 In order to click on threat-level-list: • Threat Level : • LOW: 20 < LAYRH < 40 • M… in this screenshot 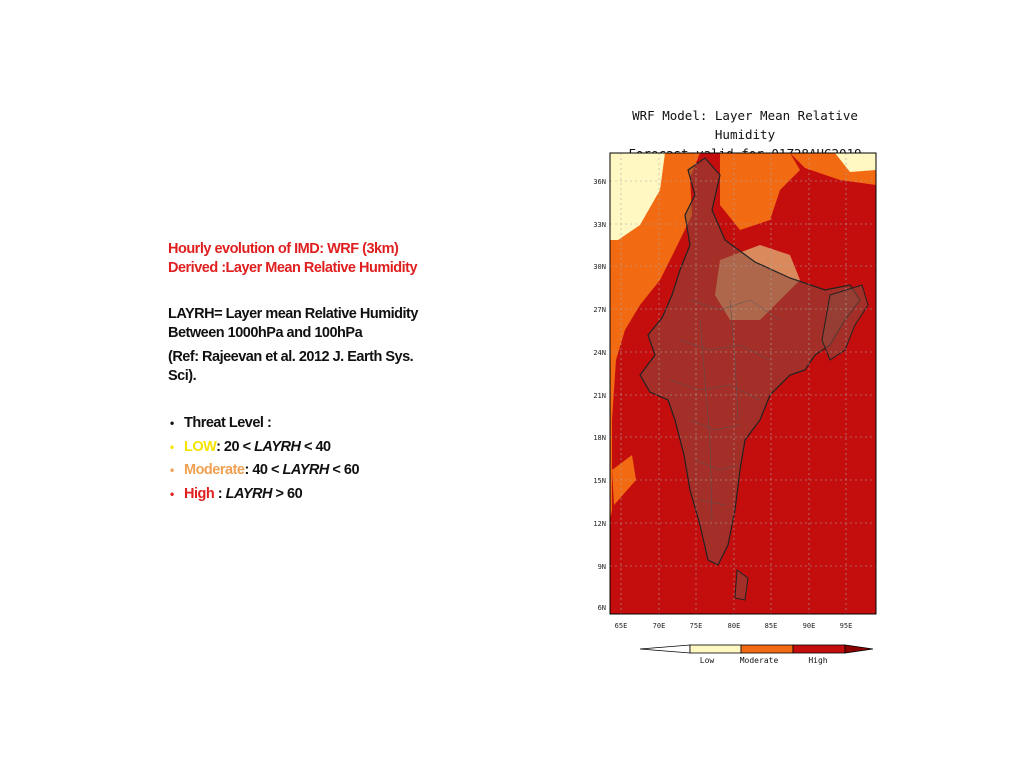, I will do `click(333, 459)`.